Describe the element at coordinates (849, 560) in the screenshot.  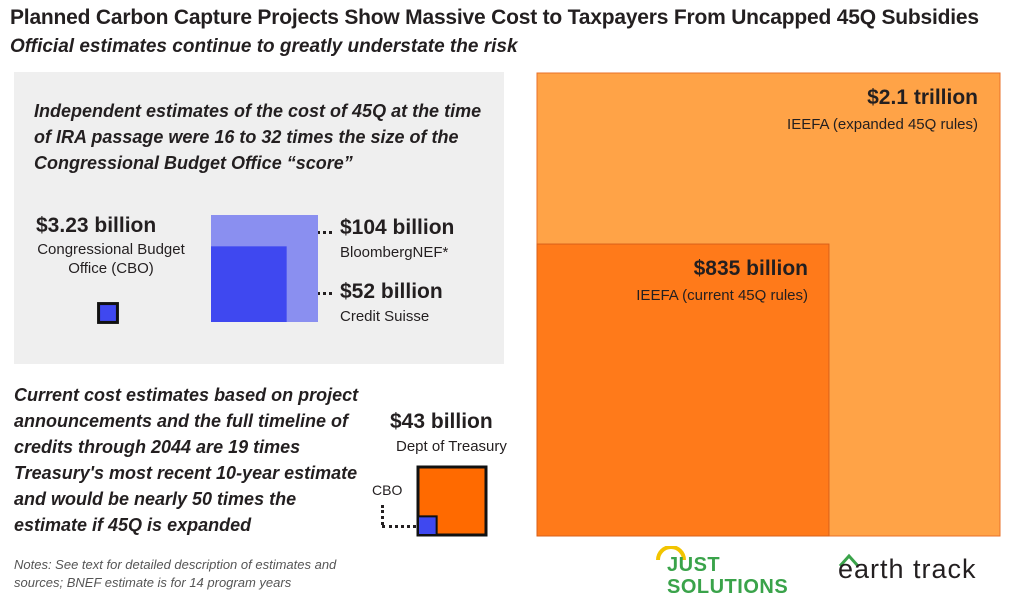
I see `earth-track-house-icon` at that location.